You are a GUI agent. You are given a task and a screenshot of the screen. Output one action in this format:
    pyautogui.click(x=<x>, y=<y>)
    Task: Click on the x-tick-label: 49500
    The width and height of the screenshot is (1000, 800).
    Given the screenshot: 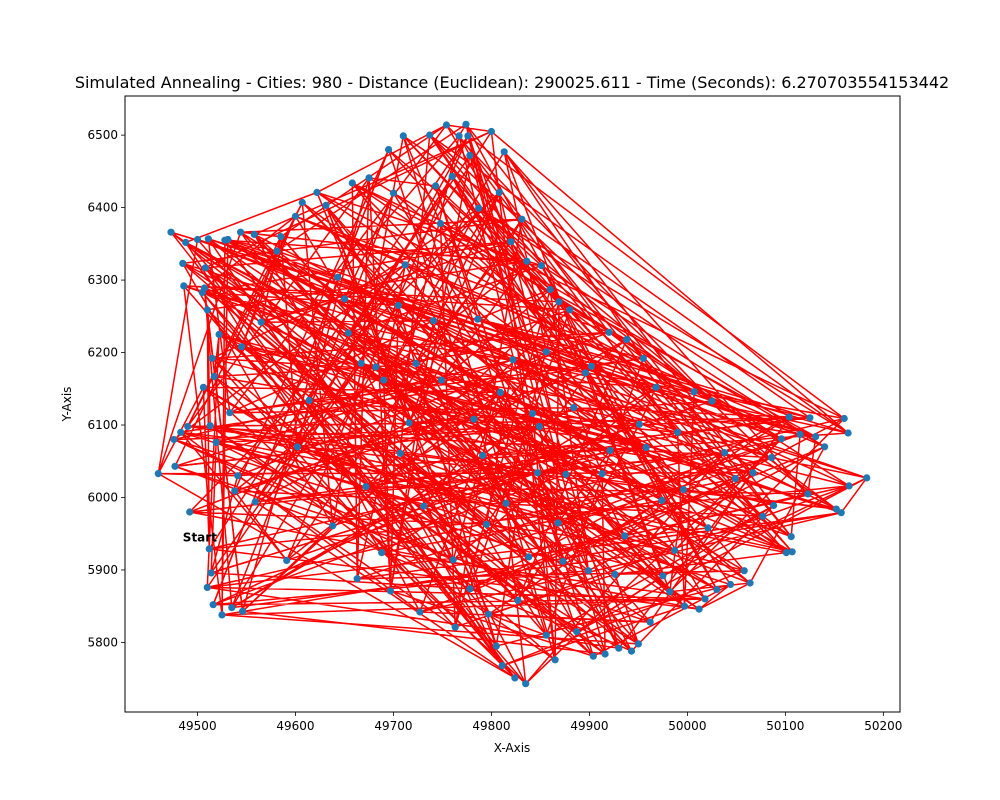 What is the action you would take?
    pyautogui.click(x=197, y=726)
    